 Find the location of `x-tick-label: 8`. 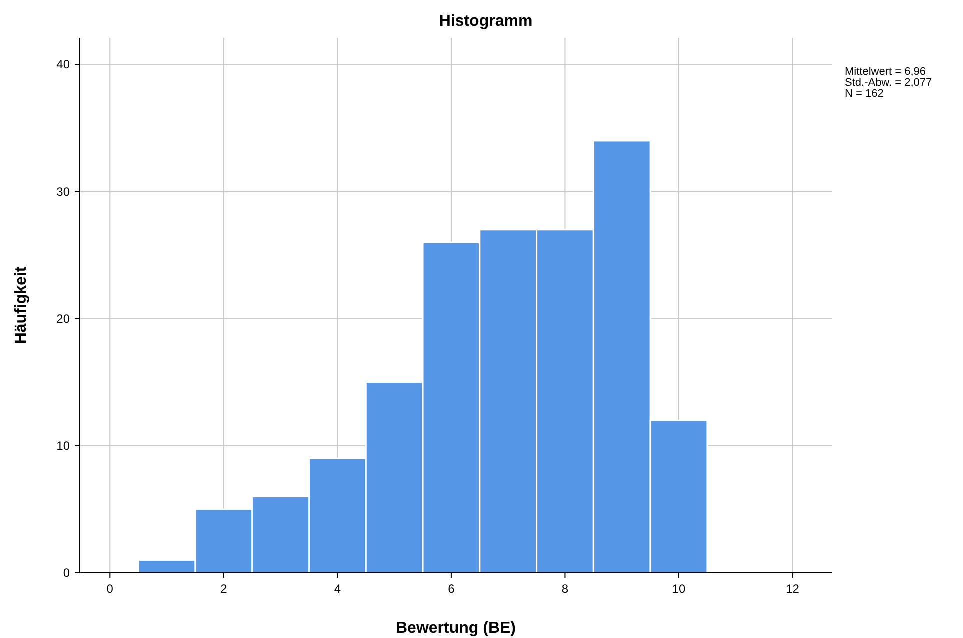

x-tick-label: 8 is located at coordinates (565, 589).